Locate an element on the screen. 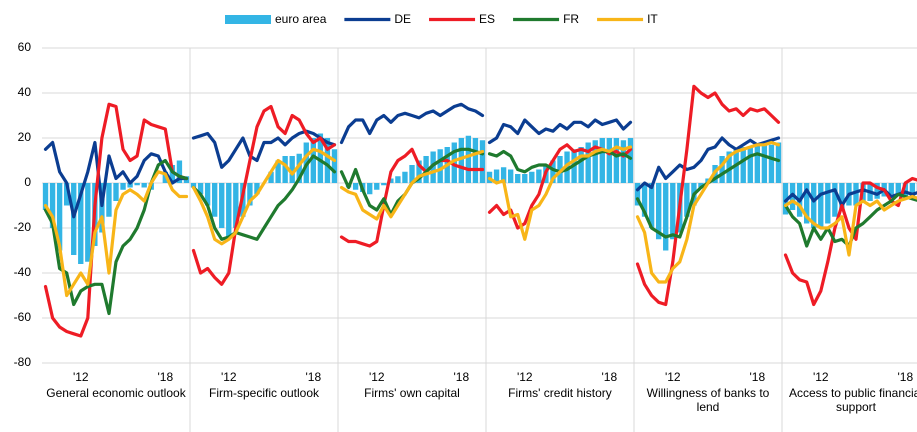 The image size is (917, 432). legend-swatch is located at coordinates (248, 19).